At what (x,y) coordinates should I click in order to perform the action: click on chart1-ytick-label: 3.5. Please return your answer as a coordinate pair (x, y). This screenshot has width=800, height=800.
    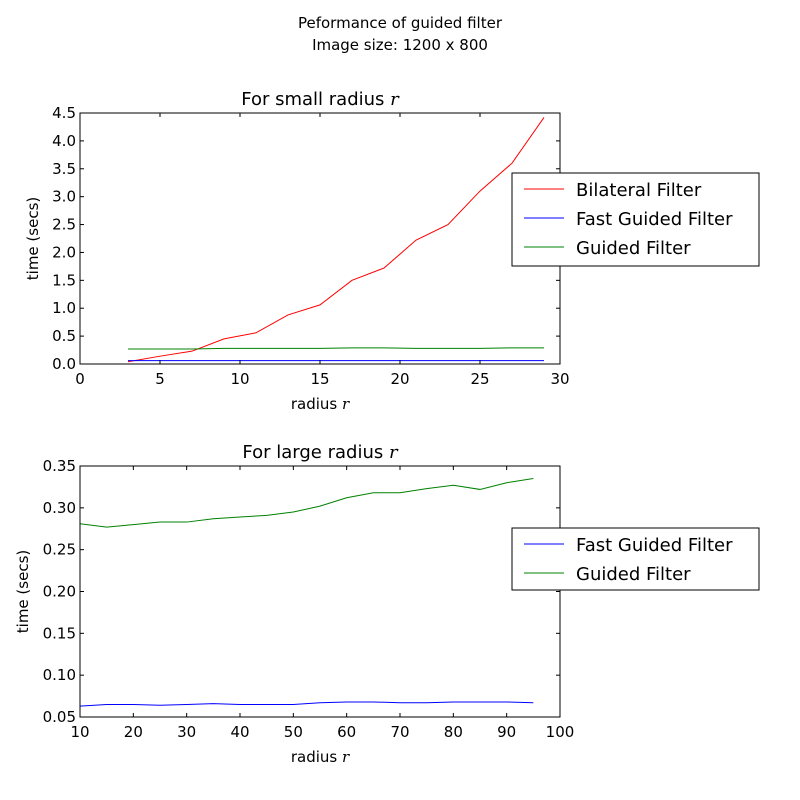
    Looking at the image, I should click on (64, 169).